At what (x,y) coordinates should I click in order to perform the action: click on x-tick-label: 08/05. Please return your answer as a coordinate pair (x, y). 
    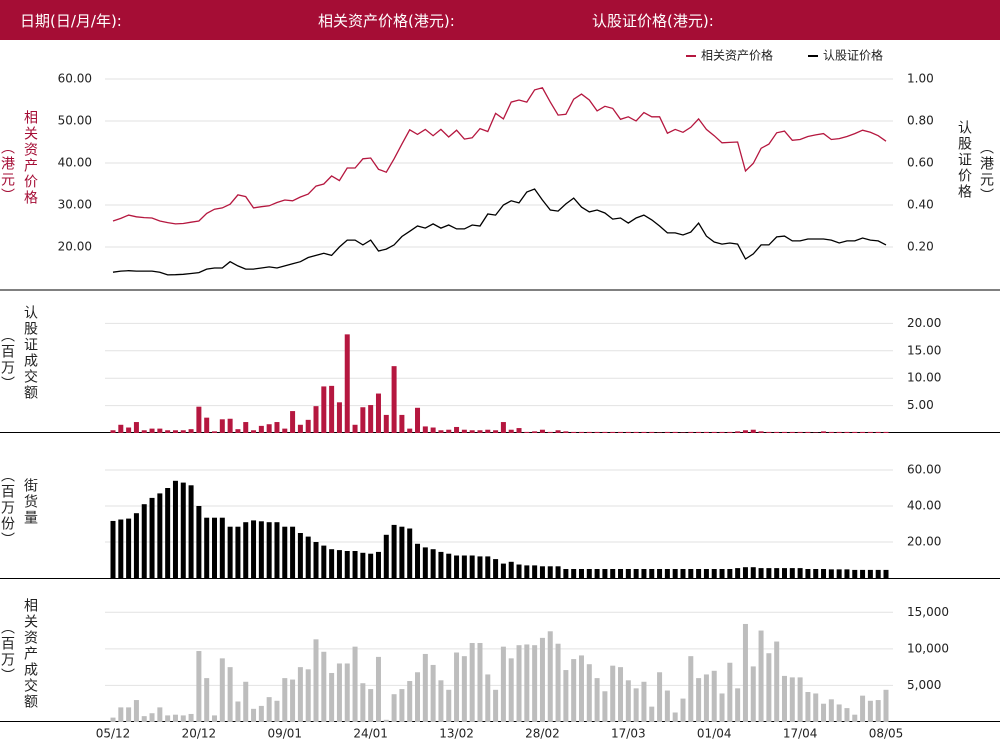
    Looking at the image, I should click on (886, 734).